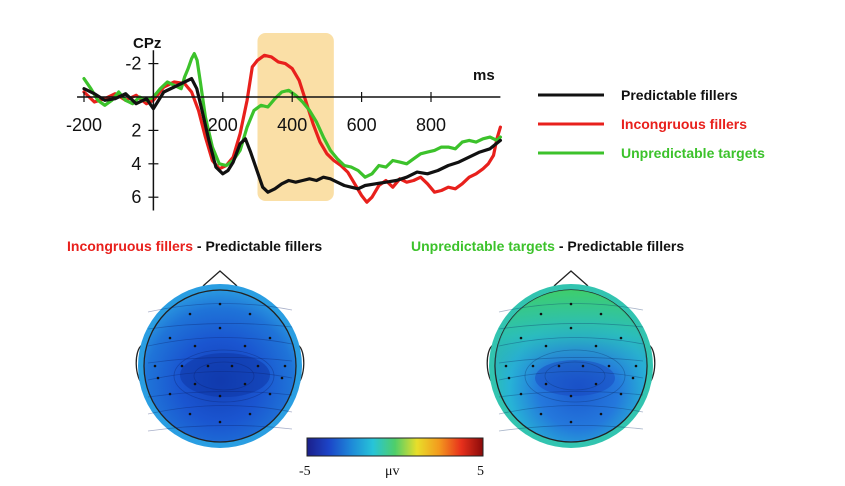  What do you see at coordinates (136, 197) in the screenshot?
I see `y-tick-label: 6` at bounding box center [136, 197].